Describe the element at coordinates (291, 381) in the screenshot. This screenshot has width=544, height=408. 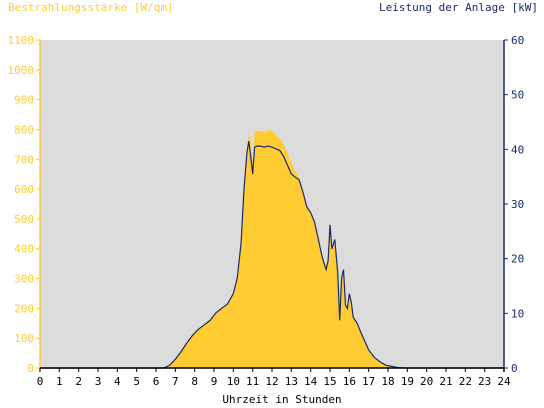
I see `x-tick-label: 13` at that location.